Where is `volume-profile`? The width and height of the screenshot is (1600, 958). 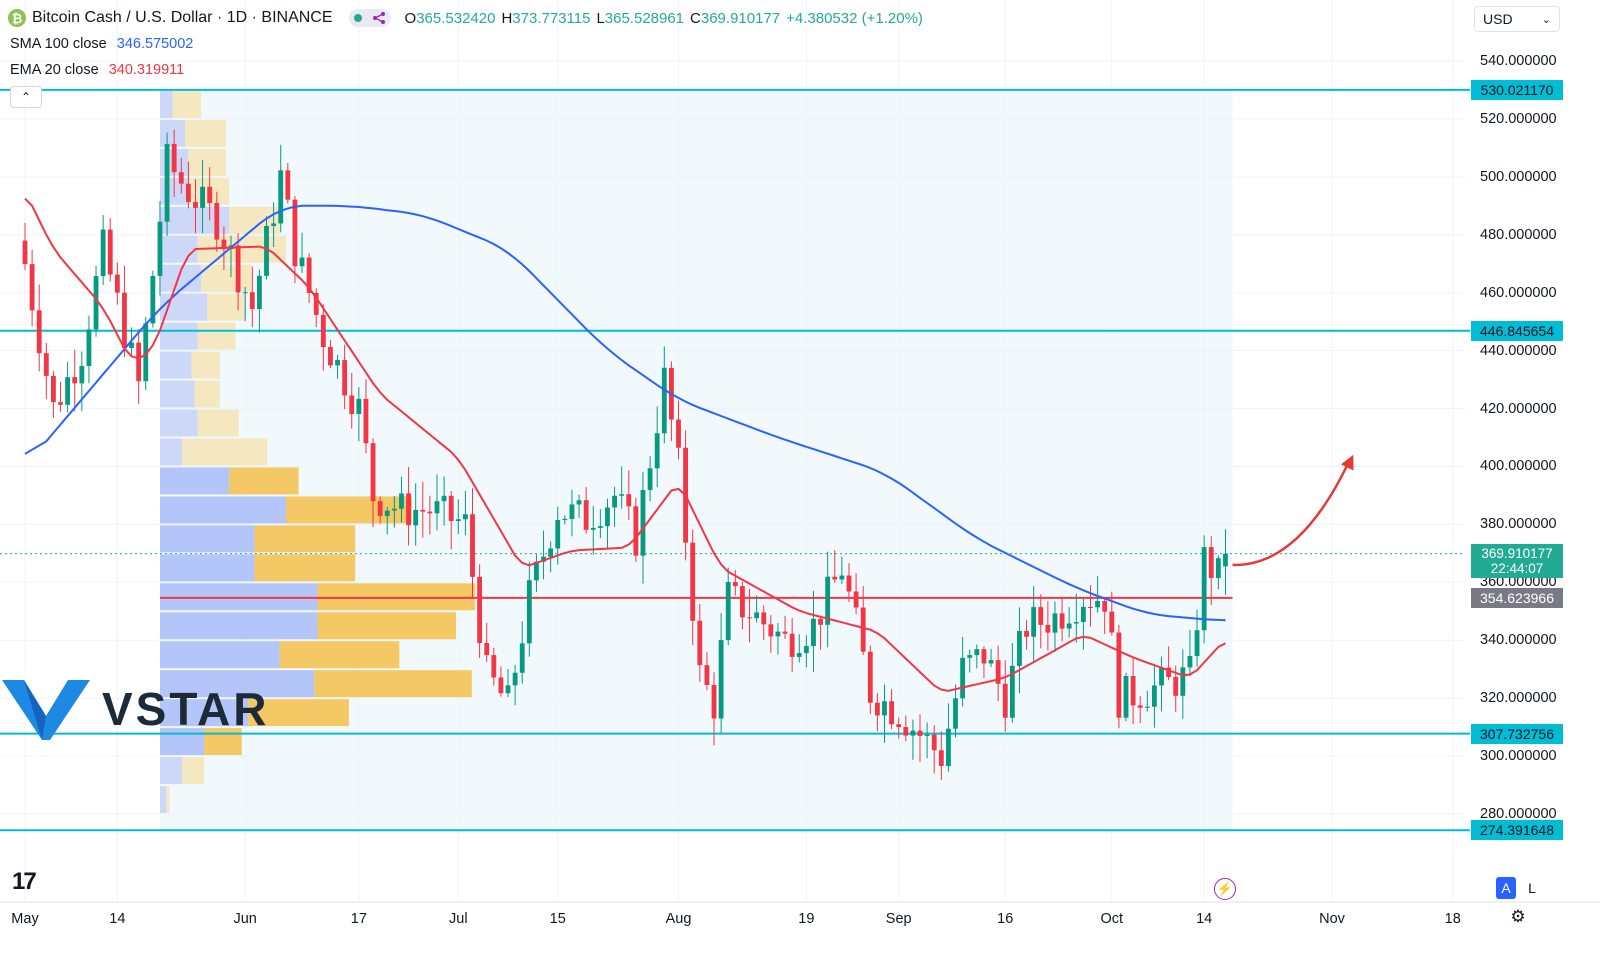
volume-profile is located at coordinates (317, 451).